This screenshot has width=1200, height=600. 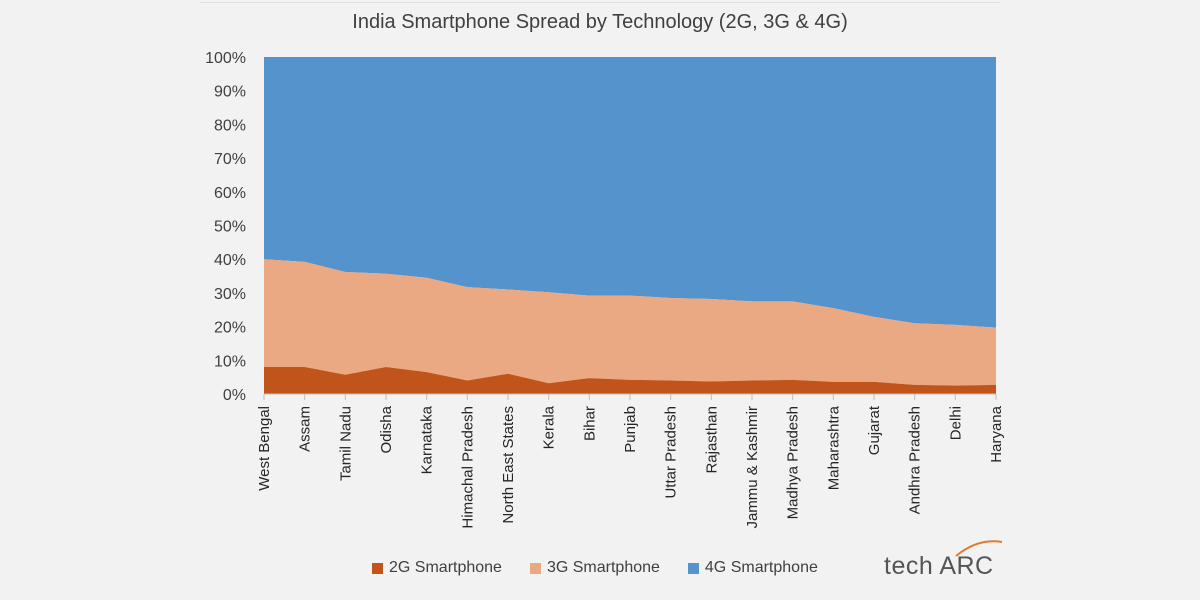 What do you see at coordinates (230, 328) in the screenshot?
I see `y-tick-label: 20%` at bounding box center [230, 328].